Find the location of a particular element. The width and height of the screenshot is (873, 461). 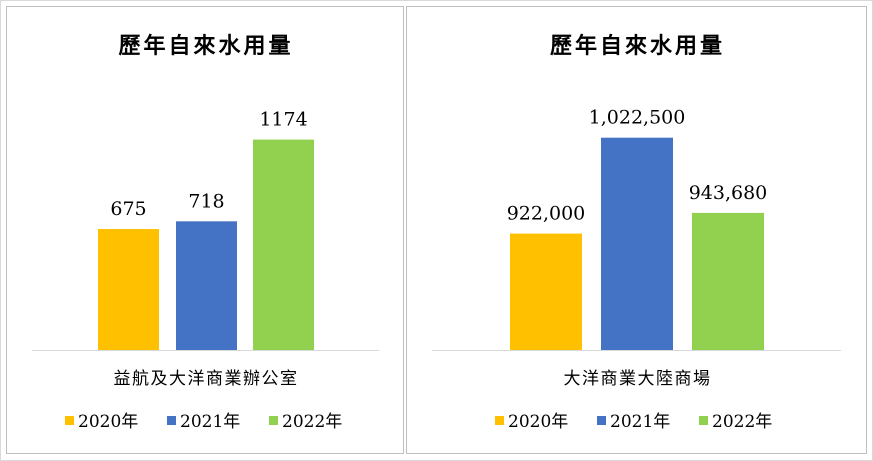

data-label: 675 is located at coordinates (128, 209).